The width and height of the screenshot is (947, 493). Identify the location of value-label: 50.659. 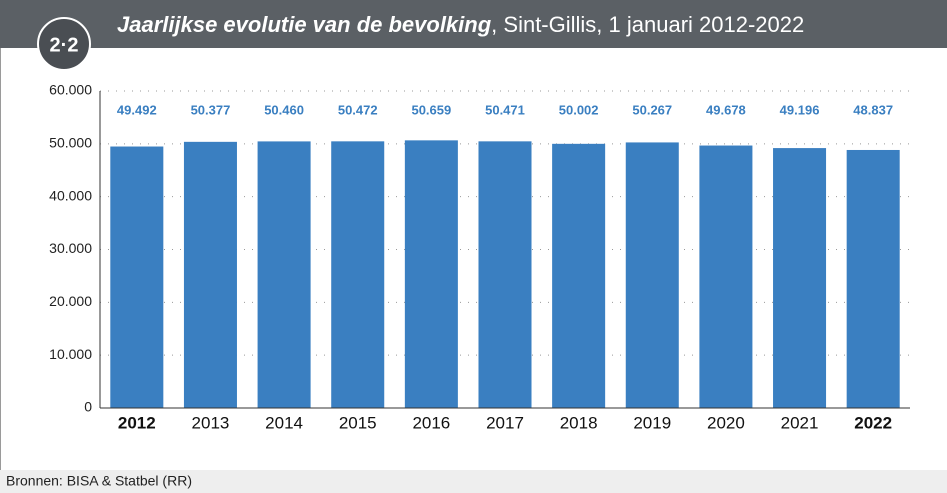
(431, 109).